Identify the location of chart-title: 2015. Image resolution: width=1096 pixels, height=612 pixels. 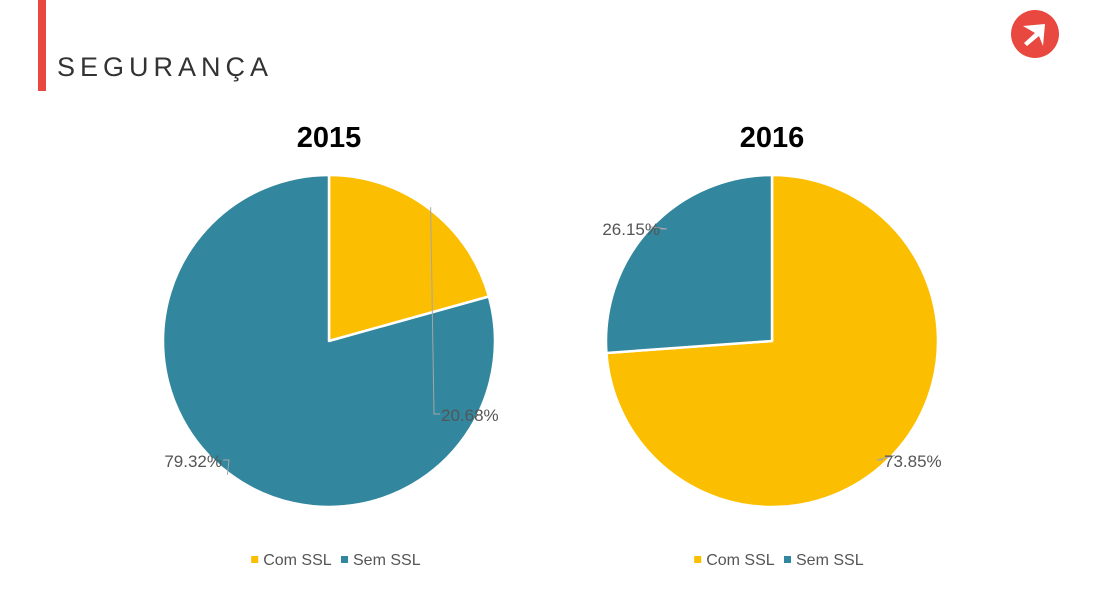
(329, 138).